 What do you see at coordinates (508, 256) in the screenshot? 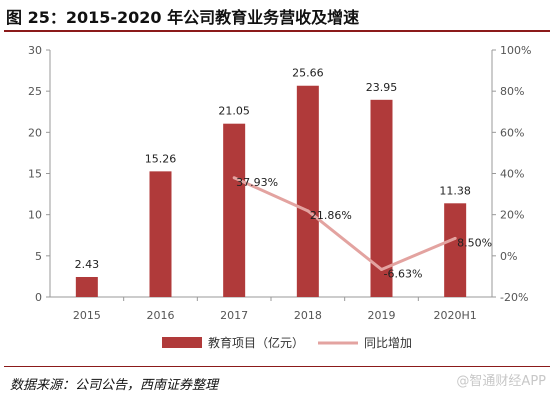
I see `right-tick-label: 0%` at bounding box center [508, 256].